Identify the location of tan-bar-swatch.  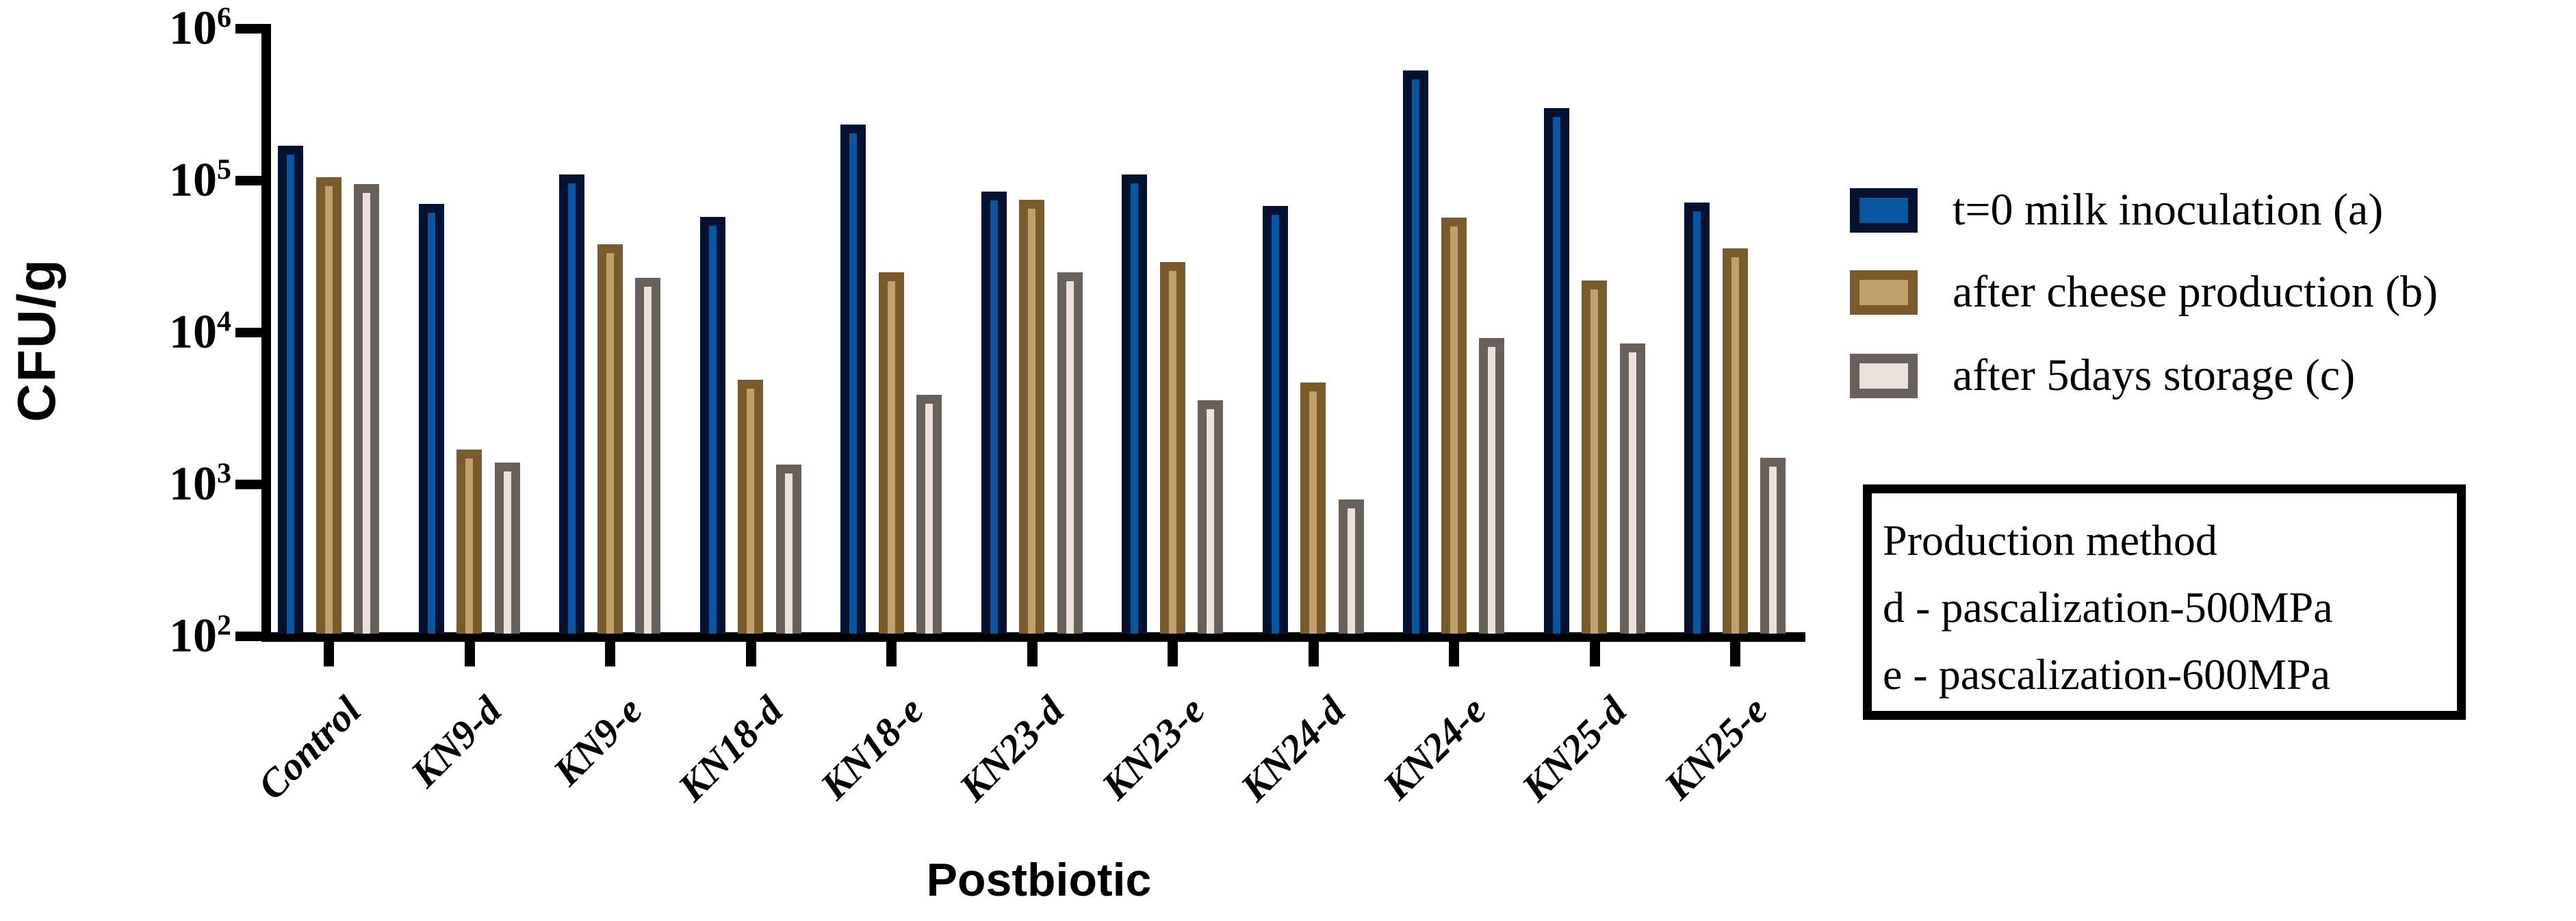
(1884, 292).